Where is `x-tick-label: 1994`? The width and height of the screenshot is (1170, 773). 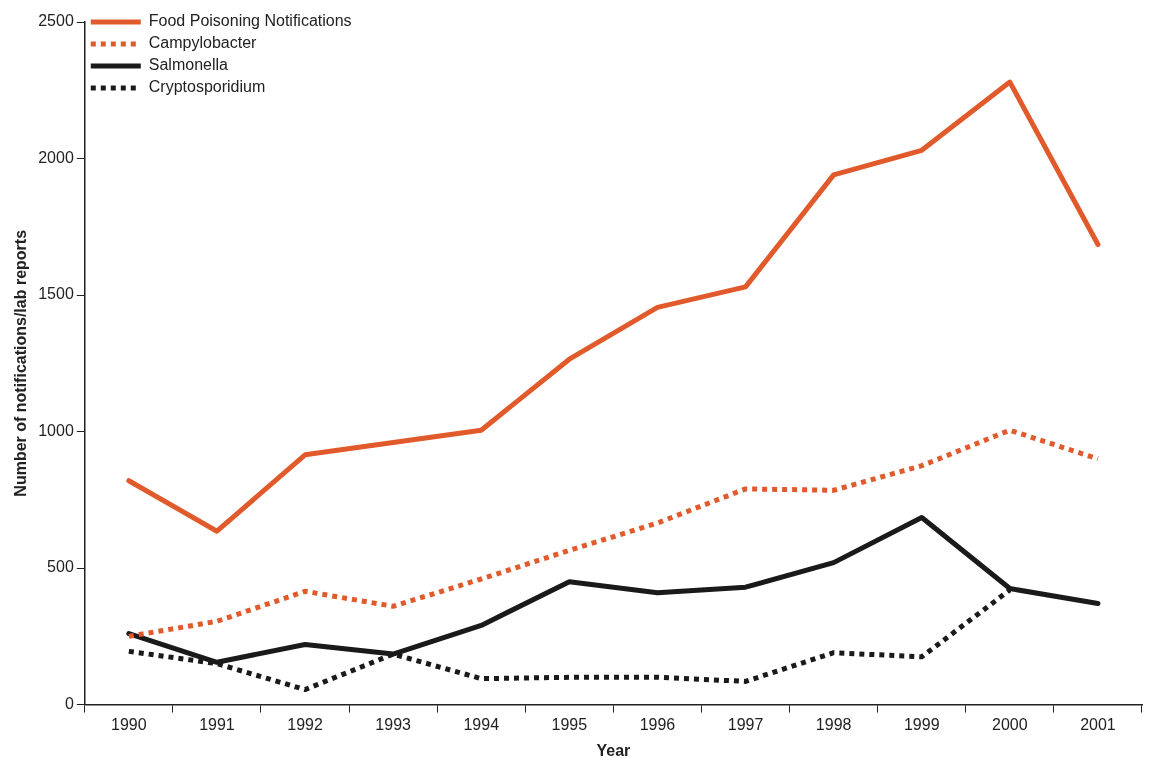
x-tick-label: 1994 is located at coordinates (481, 724).